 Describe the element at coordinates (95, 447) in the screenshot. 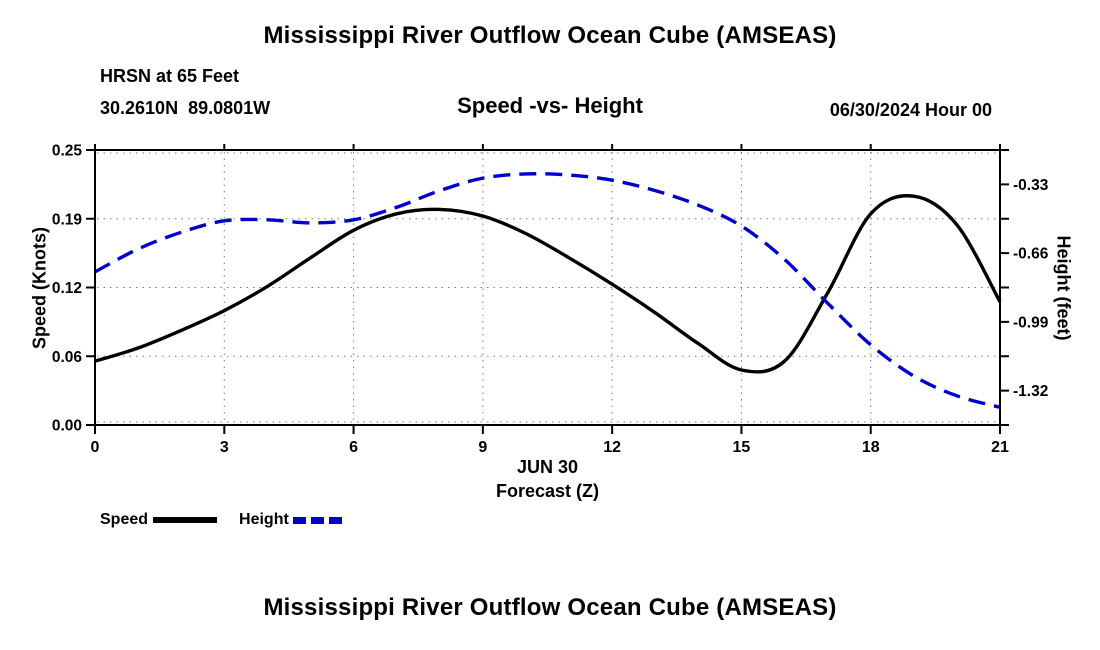

I see `x-tick-label: 0` at that location.